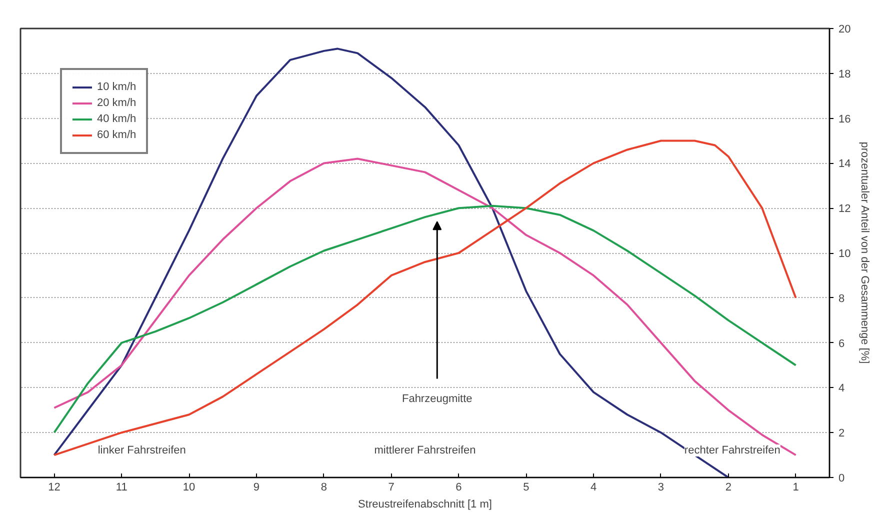 This screenshot has height=513, width=873. What do you see at coordinates (844, 74) in the screenshot?
I see `y-tick-label: 18` at bounding box center [844, 74].